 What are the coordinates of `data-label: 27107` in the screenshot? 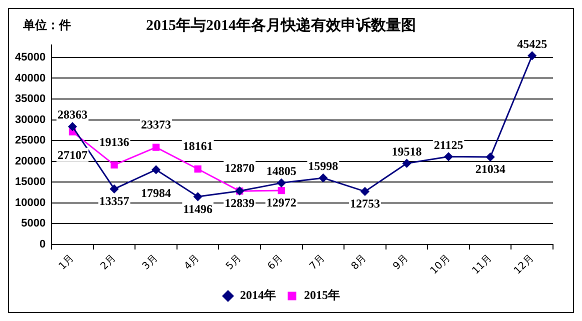 It's located at (72, 155).